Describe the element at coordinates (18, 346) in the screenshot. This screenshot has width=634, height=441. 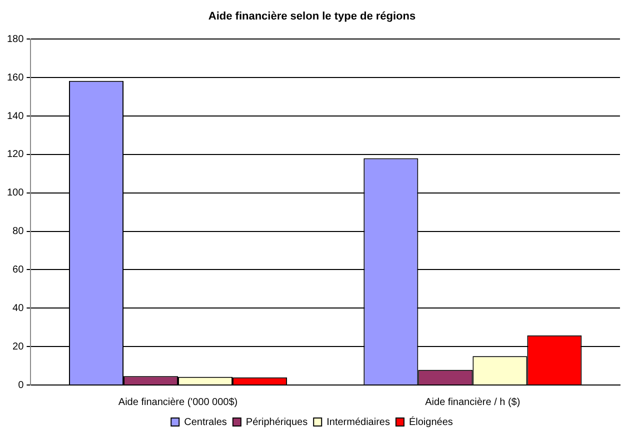
I see `y-tick-label: 20` at that location.